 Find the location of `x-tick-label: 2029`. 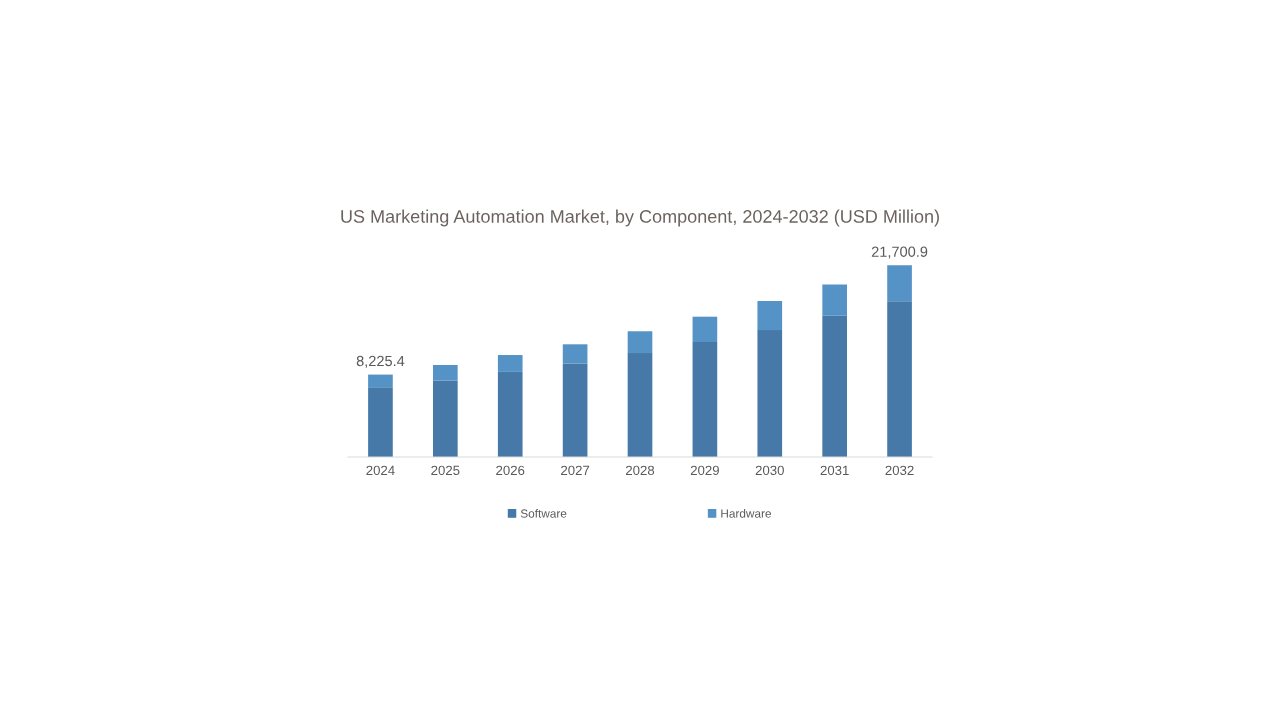

x-tick-label: 2029 is located at coordinates (704, 470).